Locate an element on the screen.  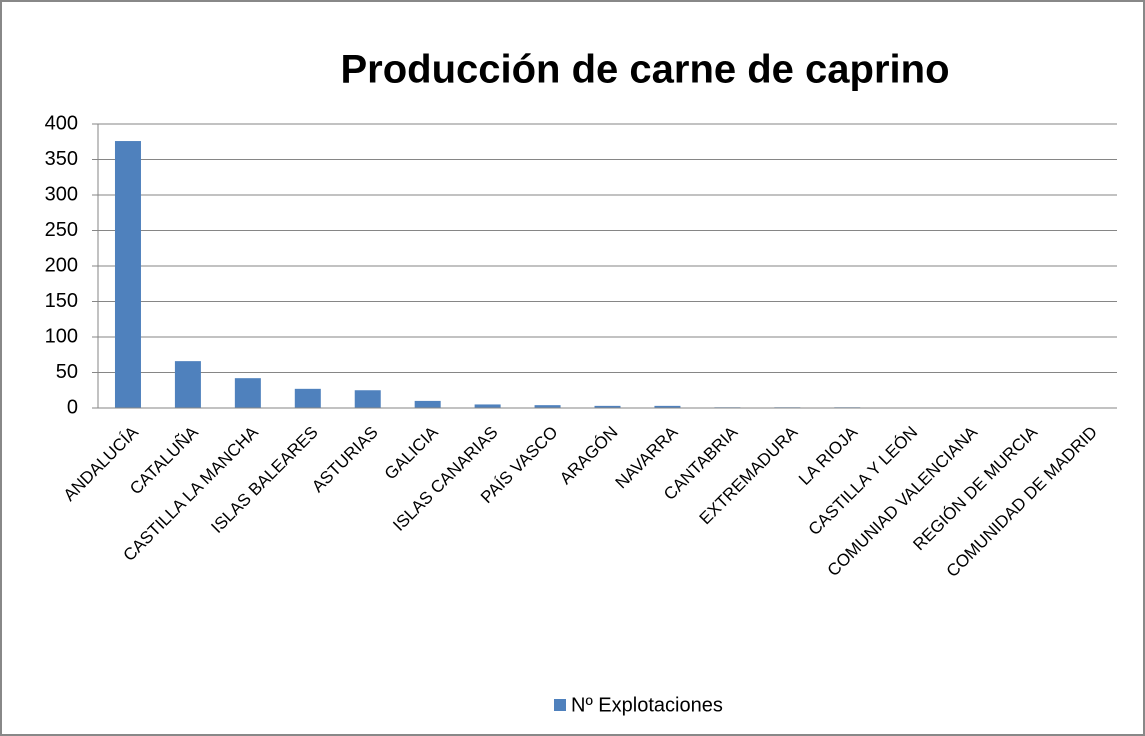
y-tick-label: 100 is located at coordinates (61, 336).